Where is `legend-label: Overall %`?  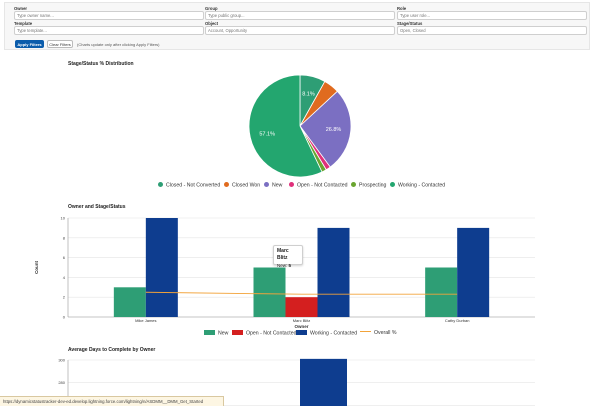
legend-label: Overall % is located at coordinates (385, 333).